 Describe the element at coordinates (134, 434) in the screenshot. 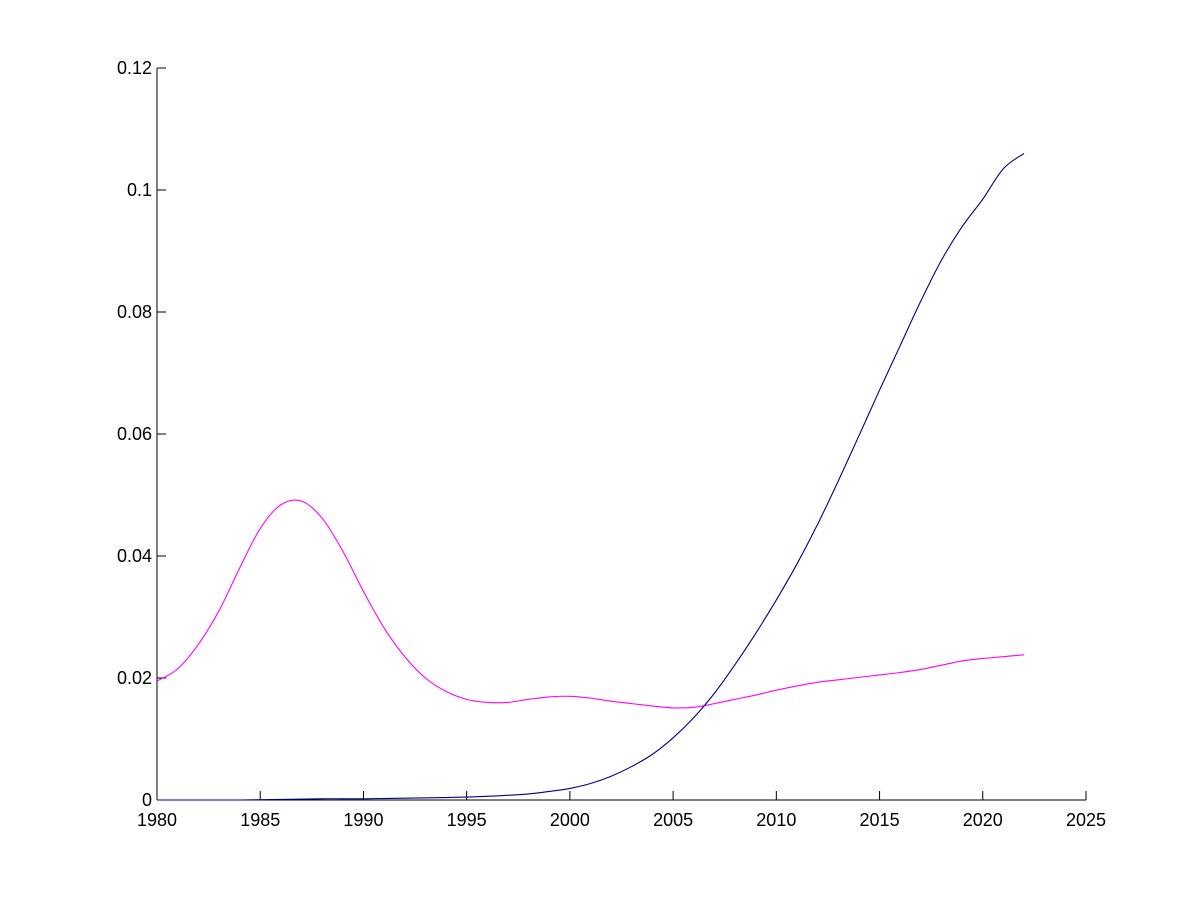

I see `y-tick-label: 0.06` at that location.